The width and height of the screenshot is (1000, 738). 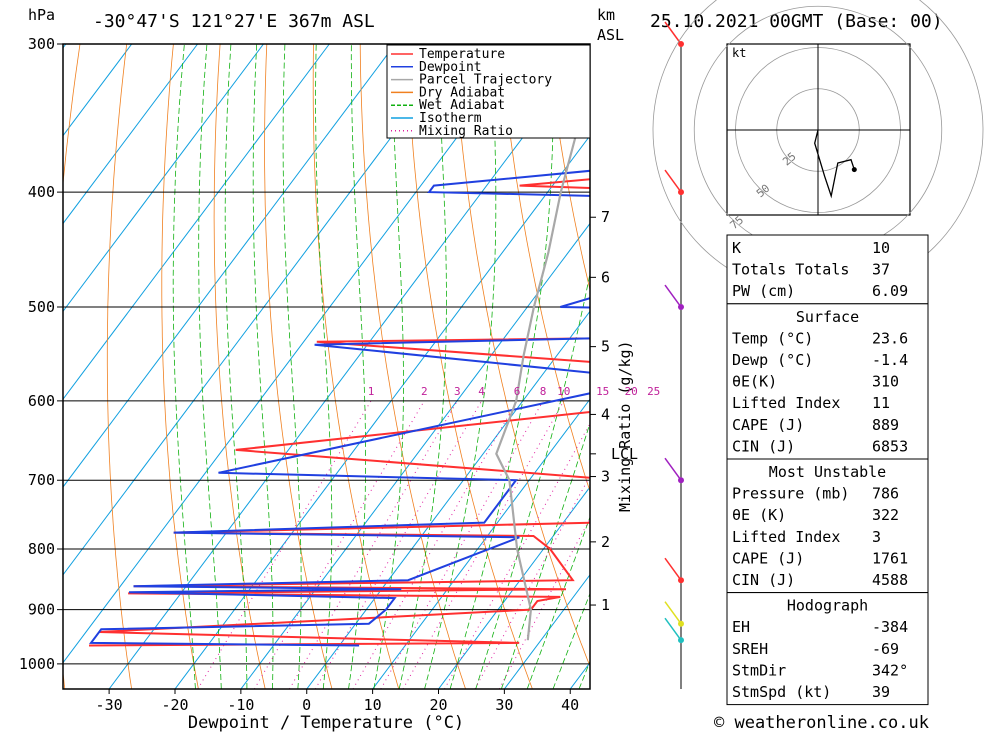 I want to click on index-value: 6.09, so click(x=890, y=291).